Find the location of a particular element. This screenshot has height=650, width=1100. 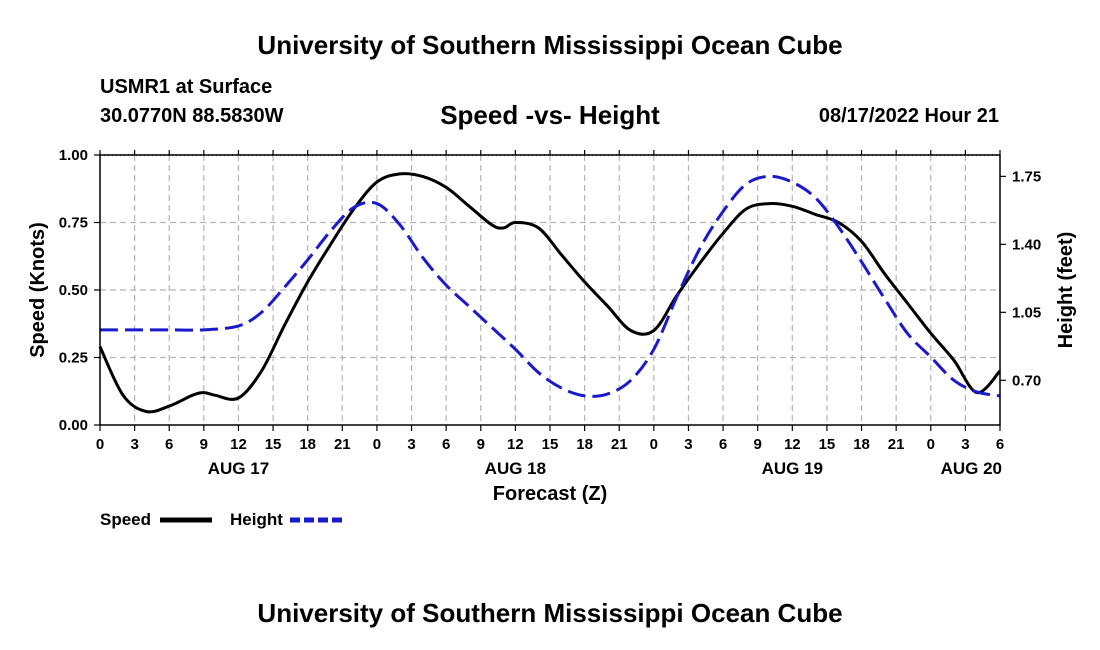

y-tick-label: 0.50 is located at coordinates (73, 290).